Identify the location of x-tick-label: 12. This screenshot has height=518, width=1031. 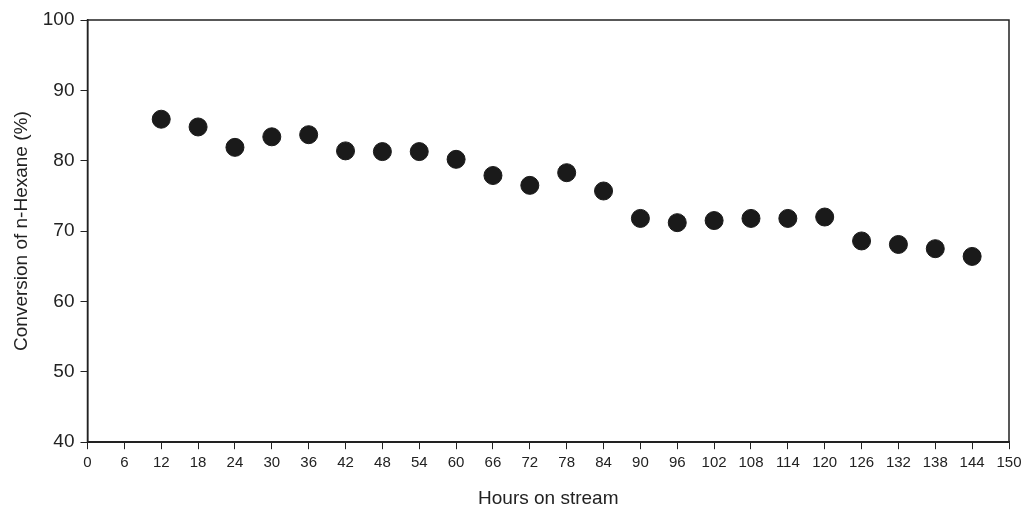
(161, 462).